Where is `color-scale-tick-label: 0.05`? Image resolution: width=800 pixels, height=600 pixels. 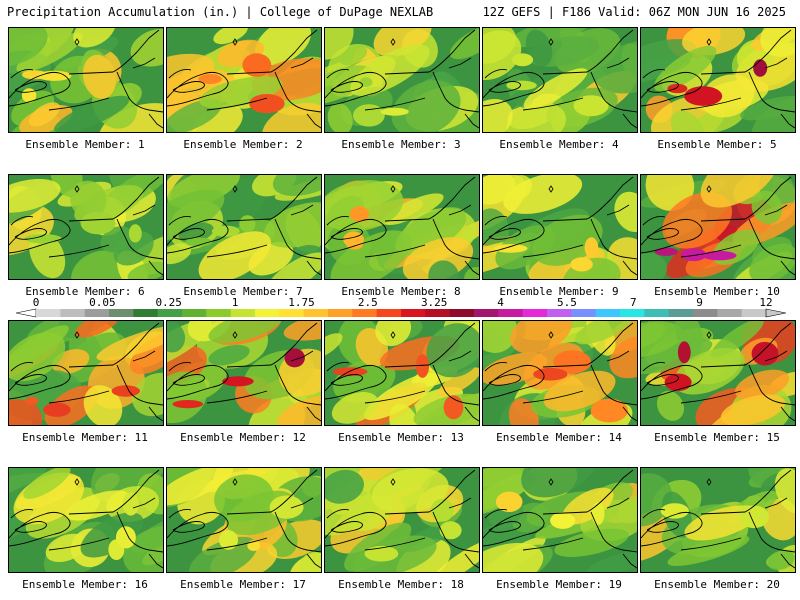
color-scale-tick-label: 0.05 is located at coordinates (102, 302).